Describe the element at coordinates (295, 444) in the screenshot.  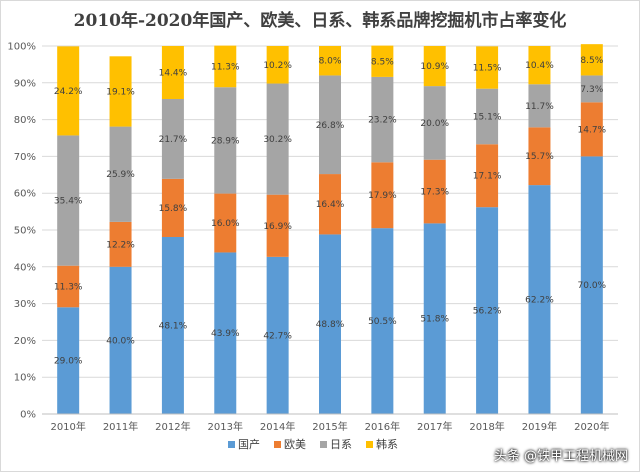
I see `legend-label: 欧美` at that location.